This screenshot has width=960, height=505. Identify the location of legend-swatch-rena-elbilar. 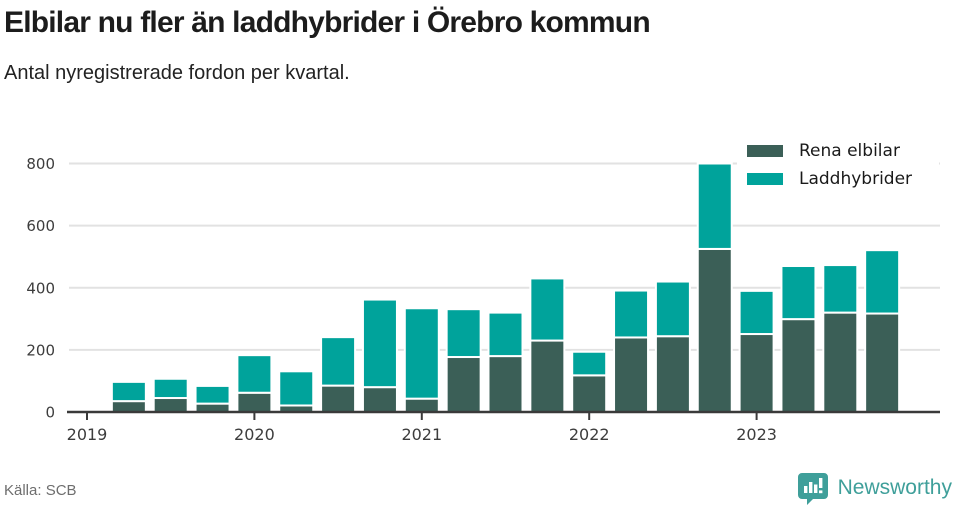
(765, 151).